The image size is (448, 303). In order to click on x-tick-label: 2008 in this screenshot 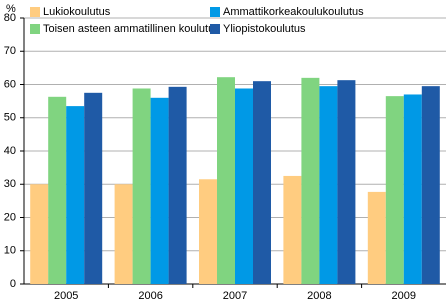, I will do `click(319, 296)`.